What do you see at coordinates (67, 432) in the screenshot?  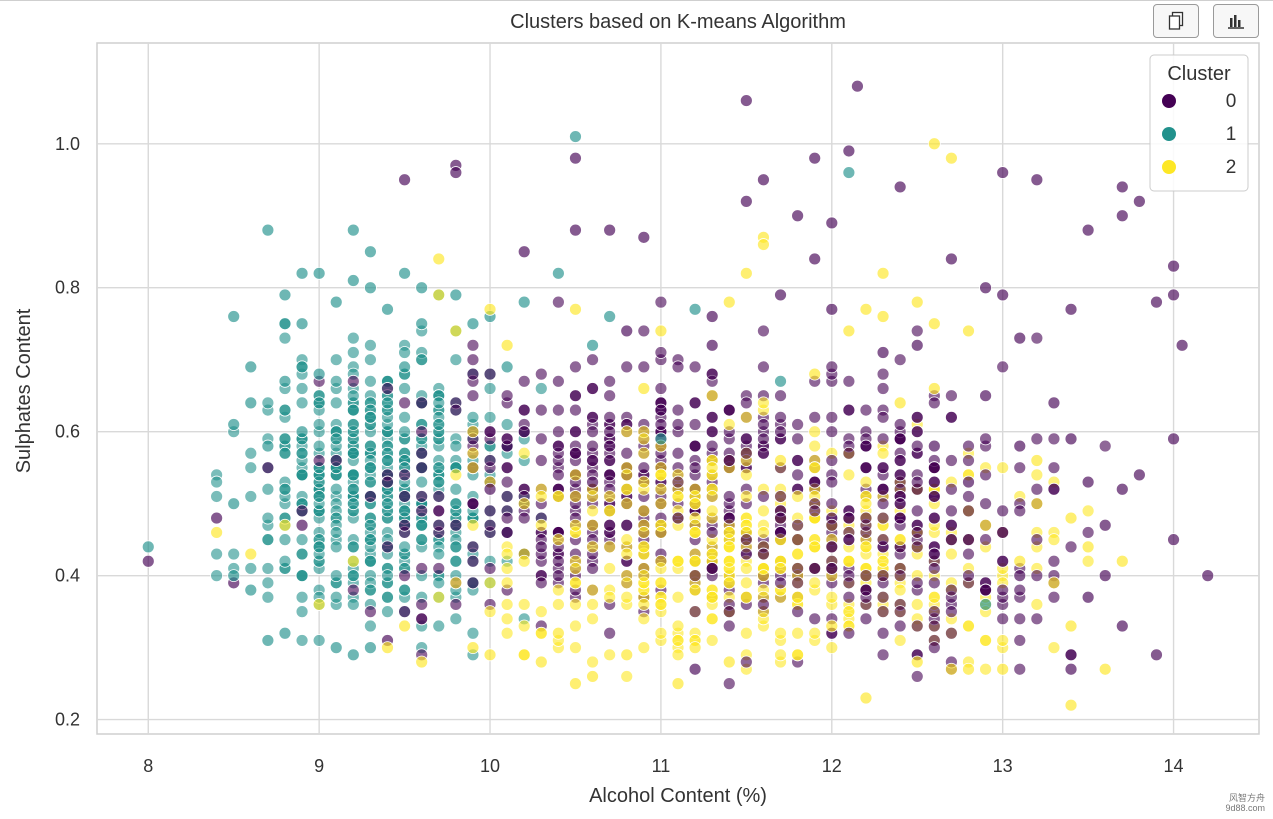 I see `y-tick-label: 0.6` at bounding box center [67, 432].